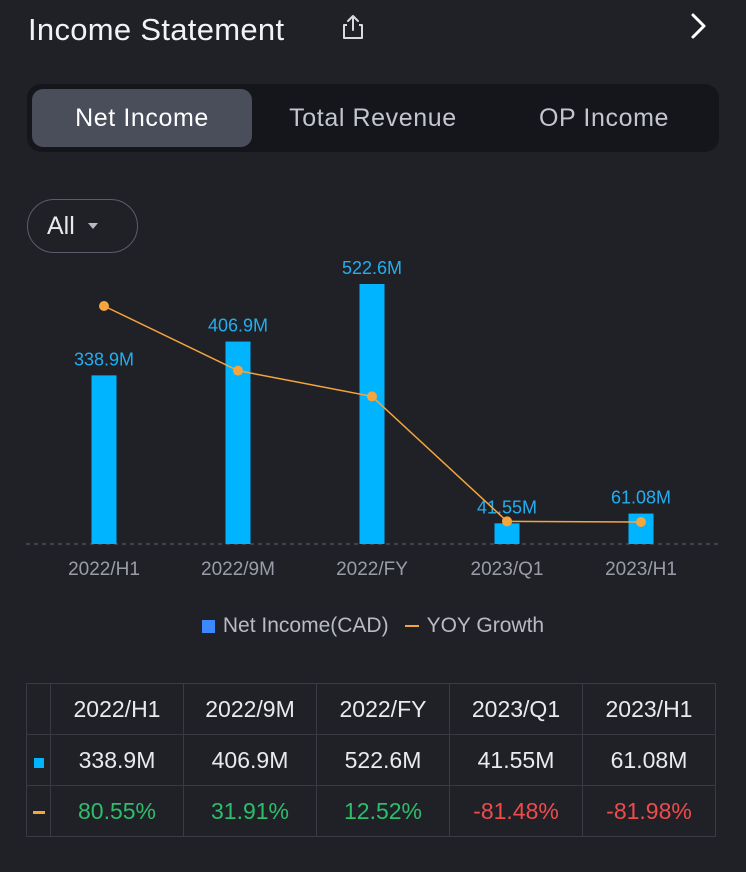 The height and width of the screenshot is (872, 746). Describe the element at coordinates (104, 569) in the screenshot. I see `x-tick-label: 2022/H1` at that location.